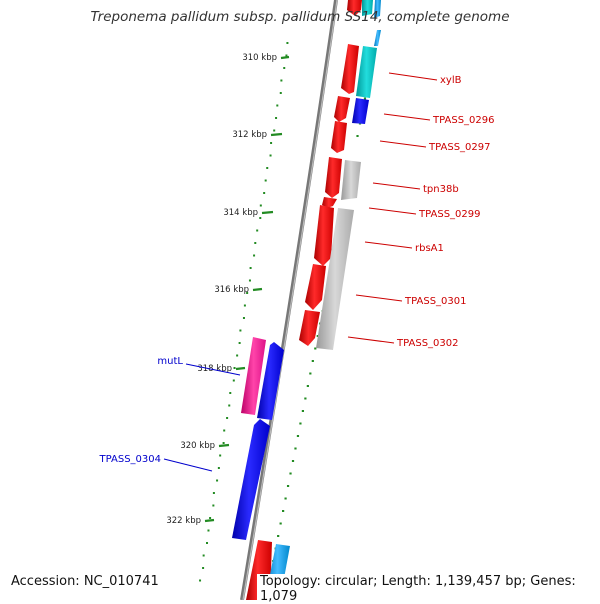 This screenshot has width=600, height=604. I want to click on gene-label: TPASS_0296, so click(463, 120).